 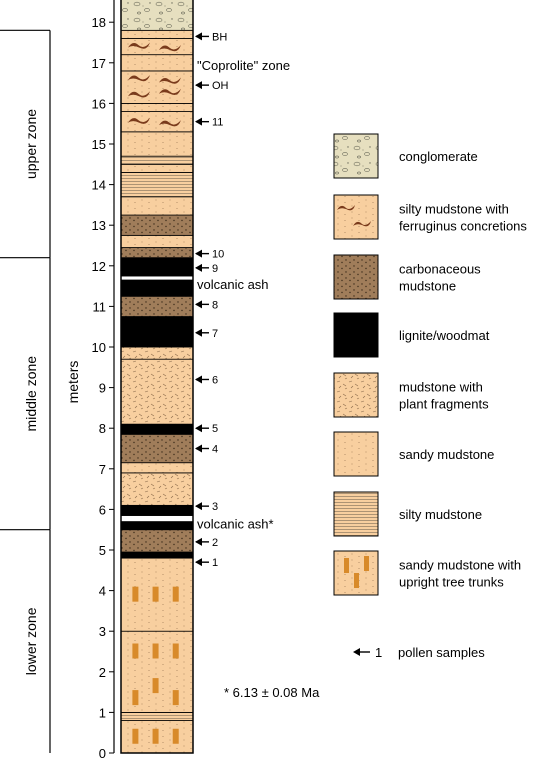 What do you see at coordinates (102, 509) in the screenshot?
I see `tick-label: 6` at bounding box center [102, 509].